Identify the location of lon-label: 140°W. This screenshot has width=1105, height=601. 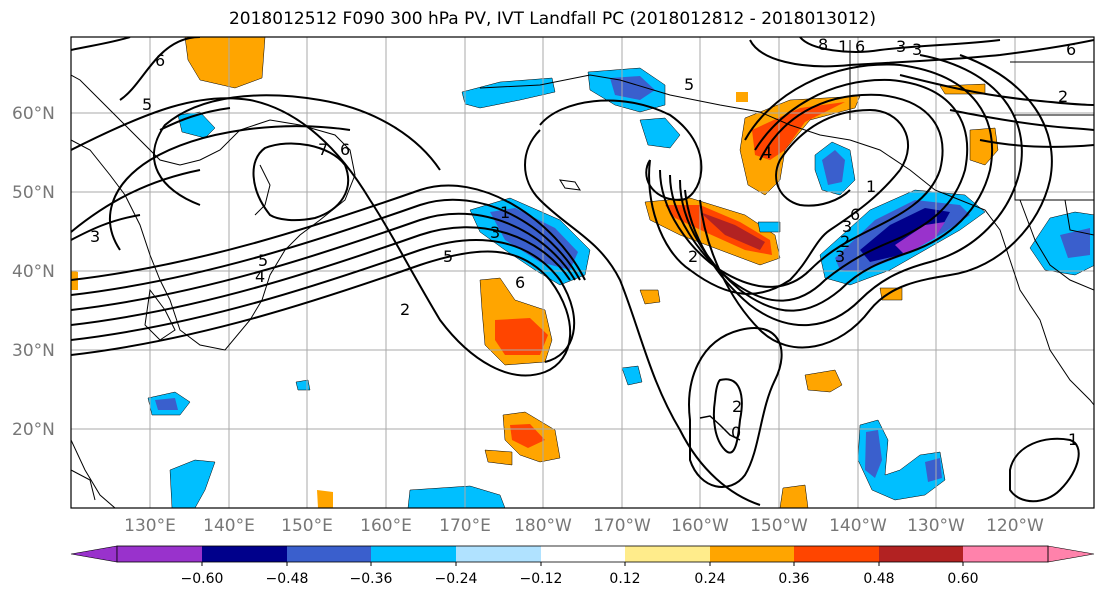
(858, 526).